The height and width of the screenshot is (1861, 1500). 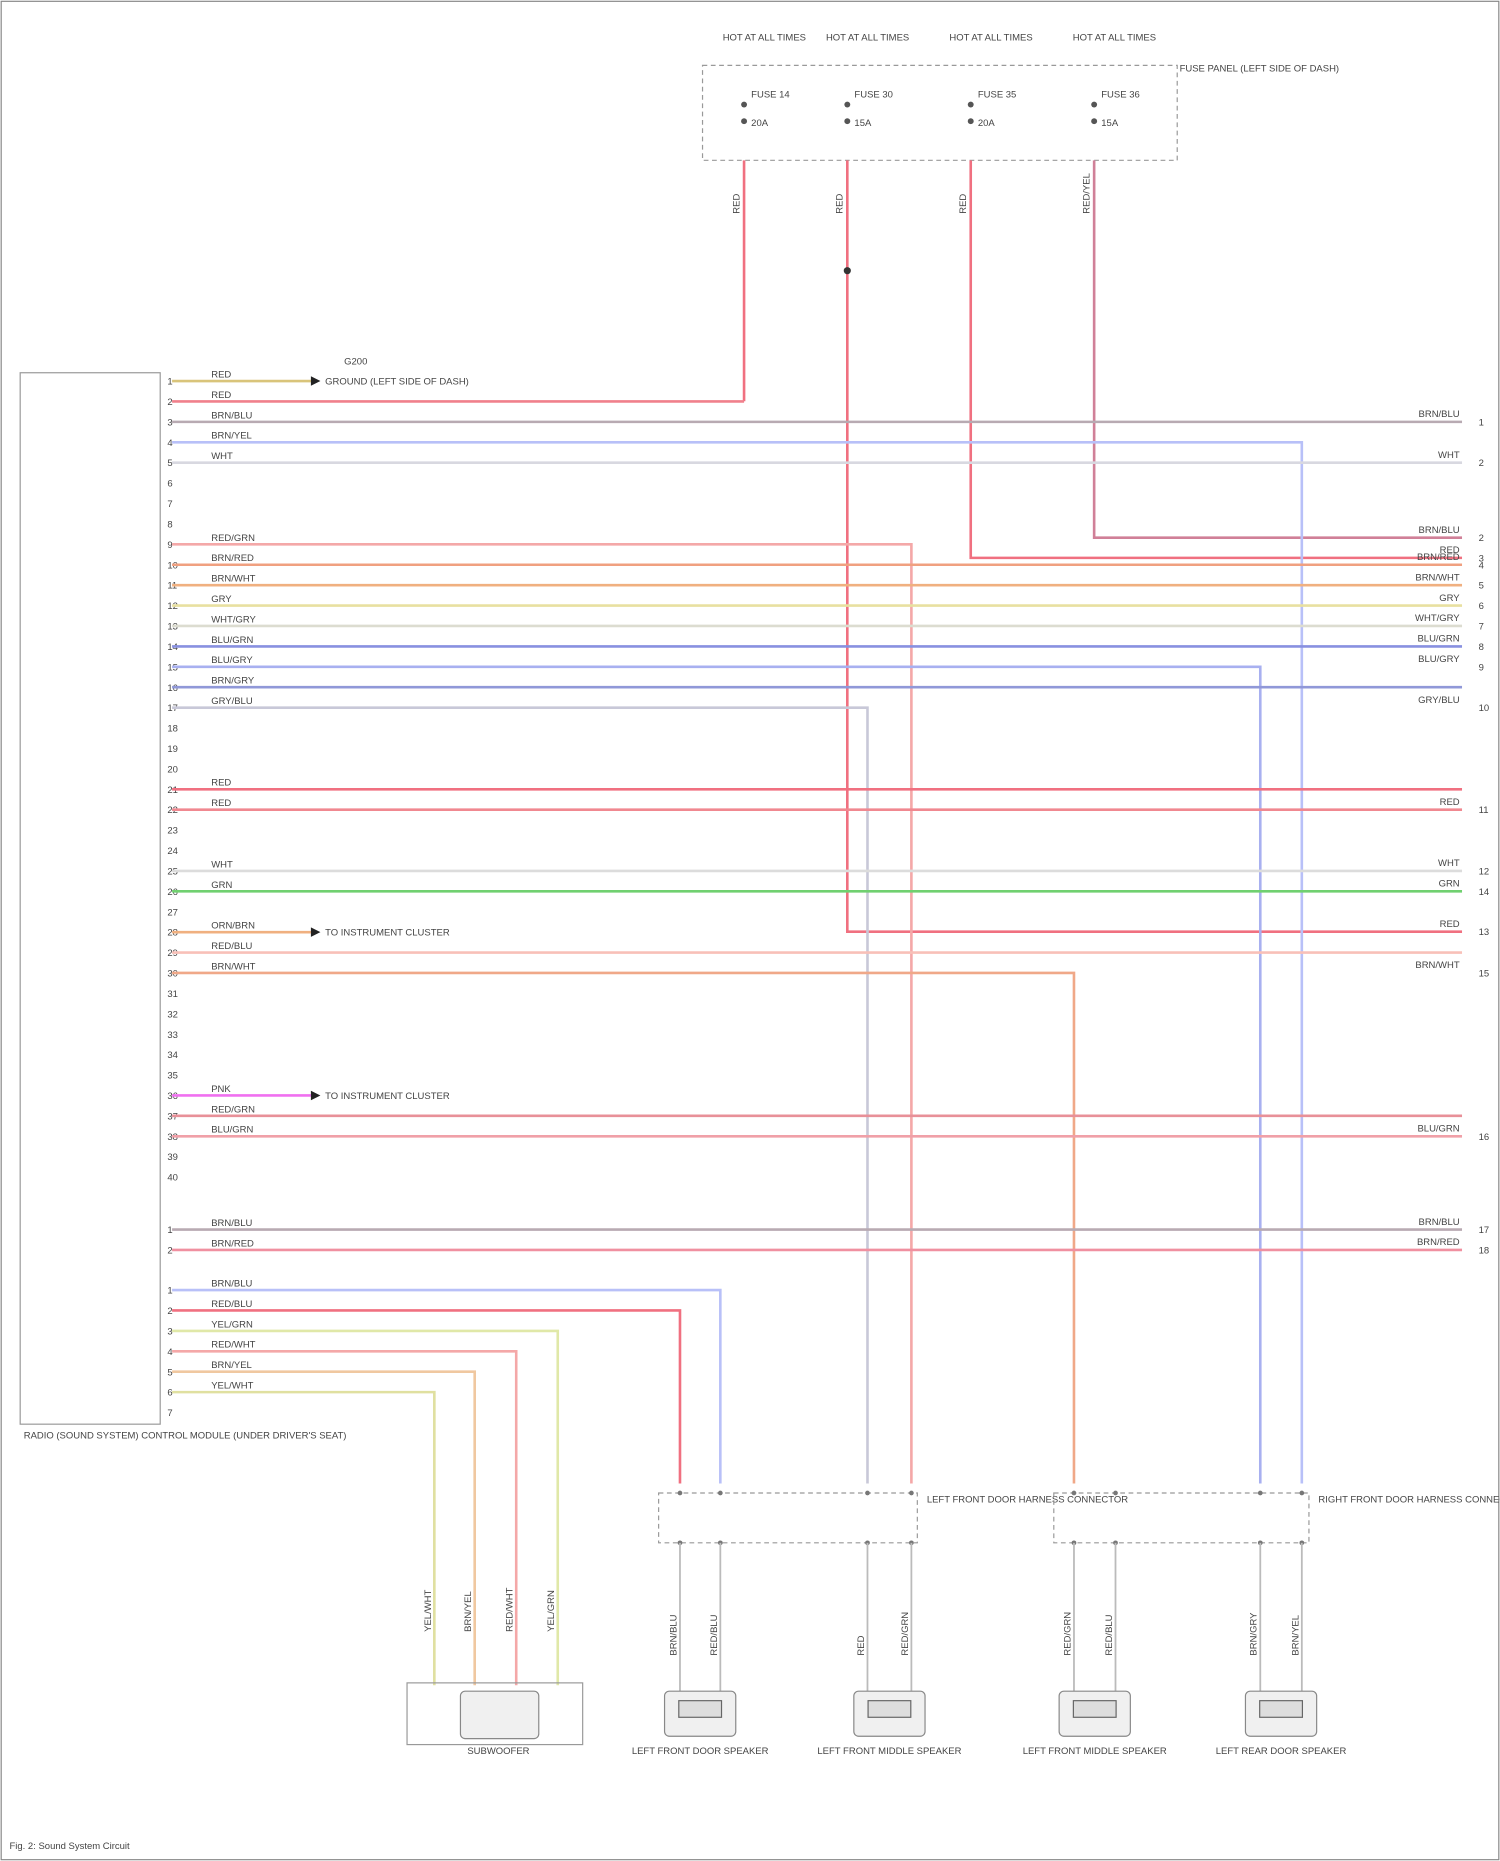 What do you see at coordinates (233, 1345) in the screenshot?
I see `wire-label: RED/WHT` at bounding box center [233, 1345].